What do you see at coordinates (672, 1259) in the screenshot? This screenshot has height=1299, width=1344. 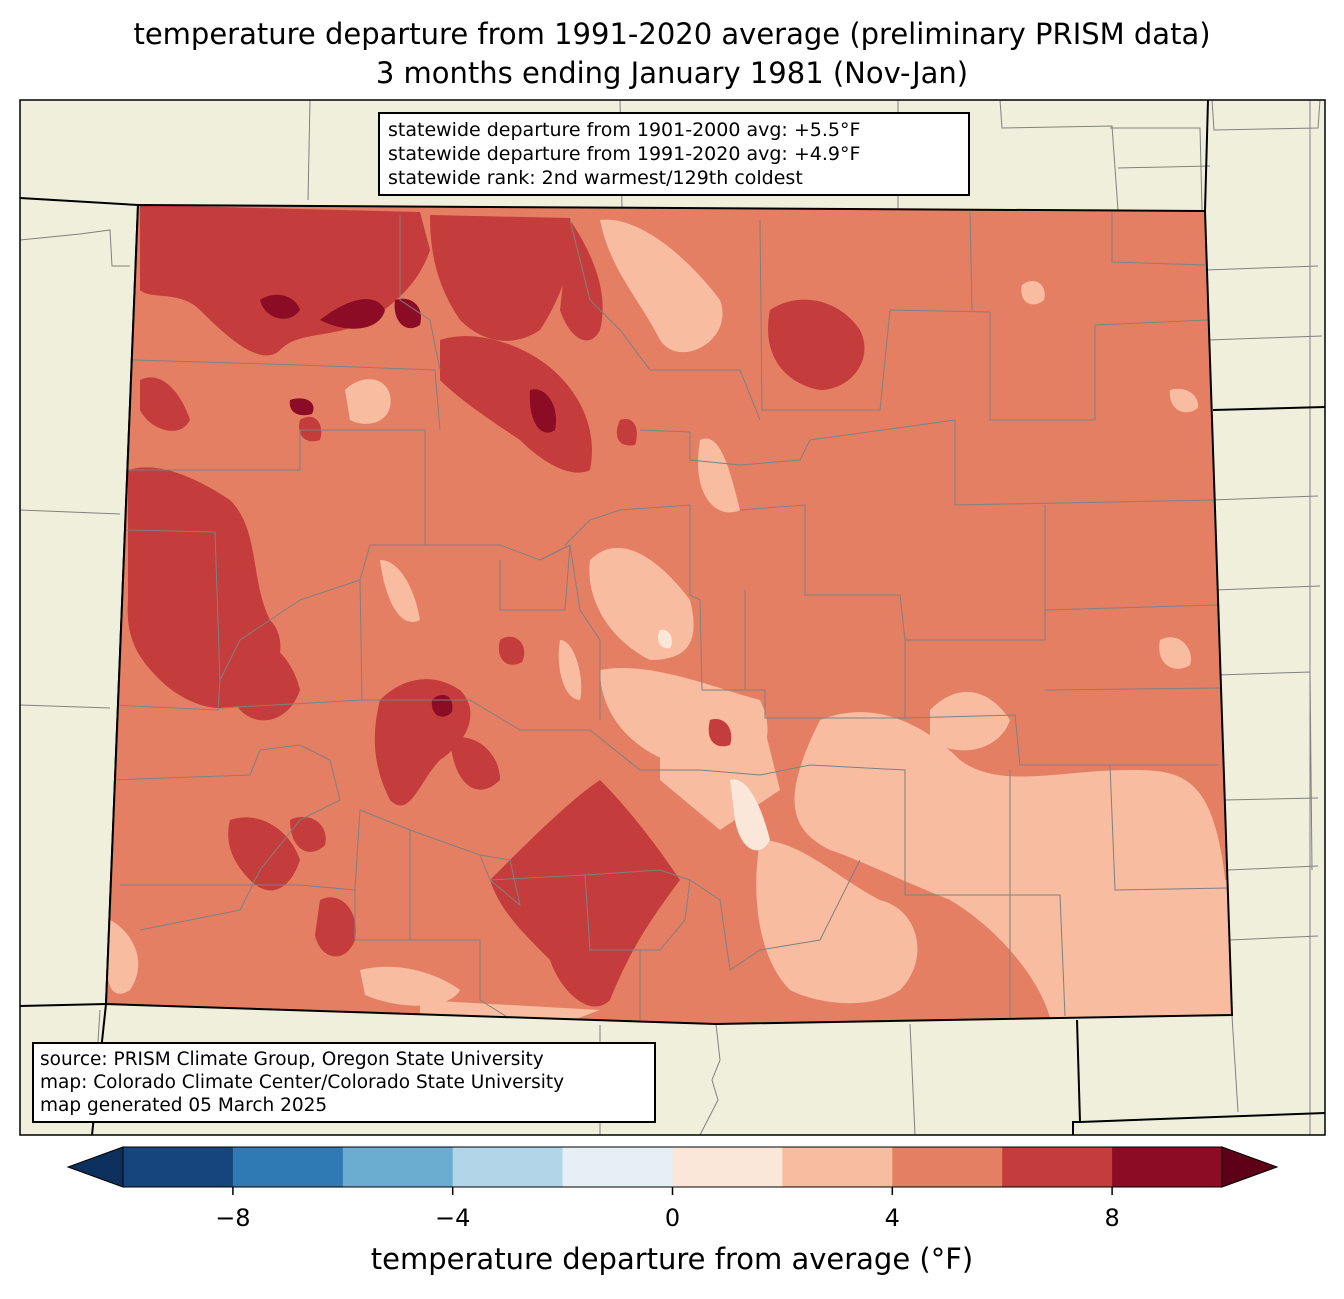 I see `colorbar-label: temperature departure from average (°F)` at bounding box center [672, 1259].